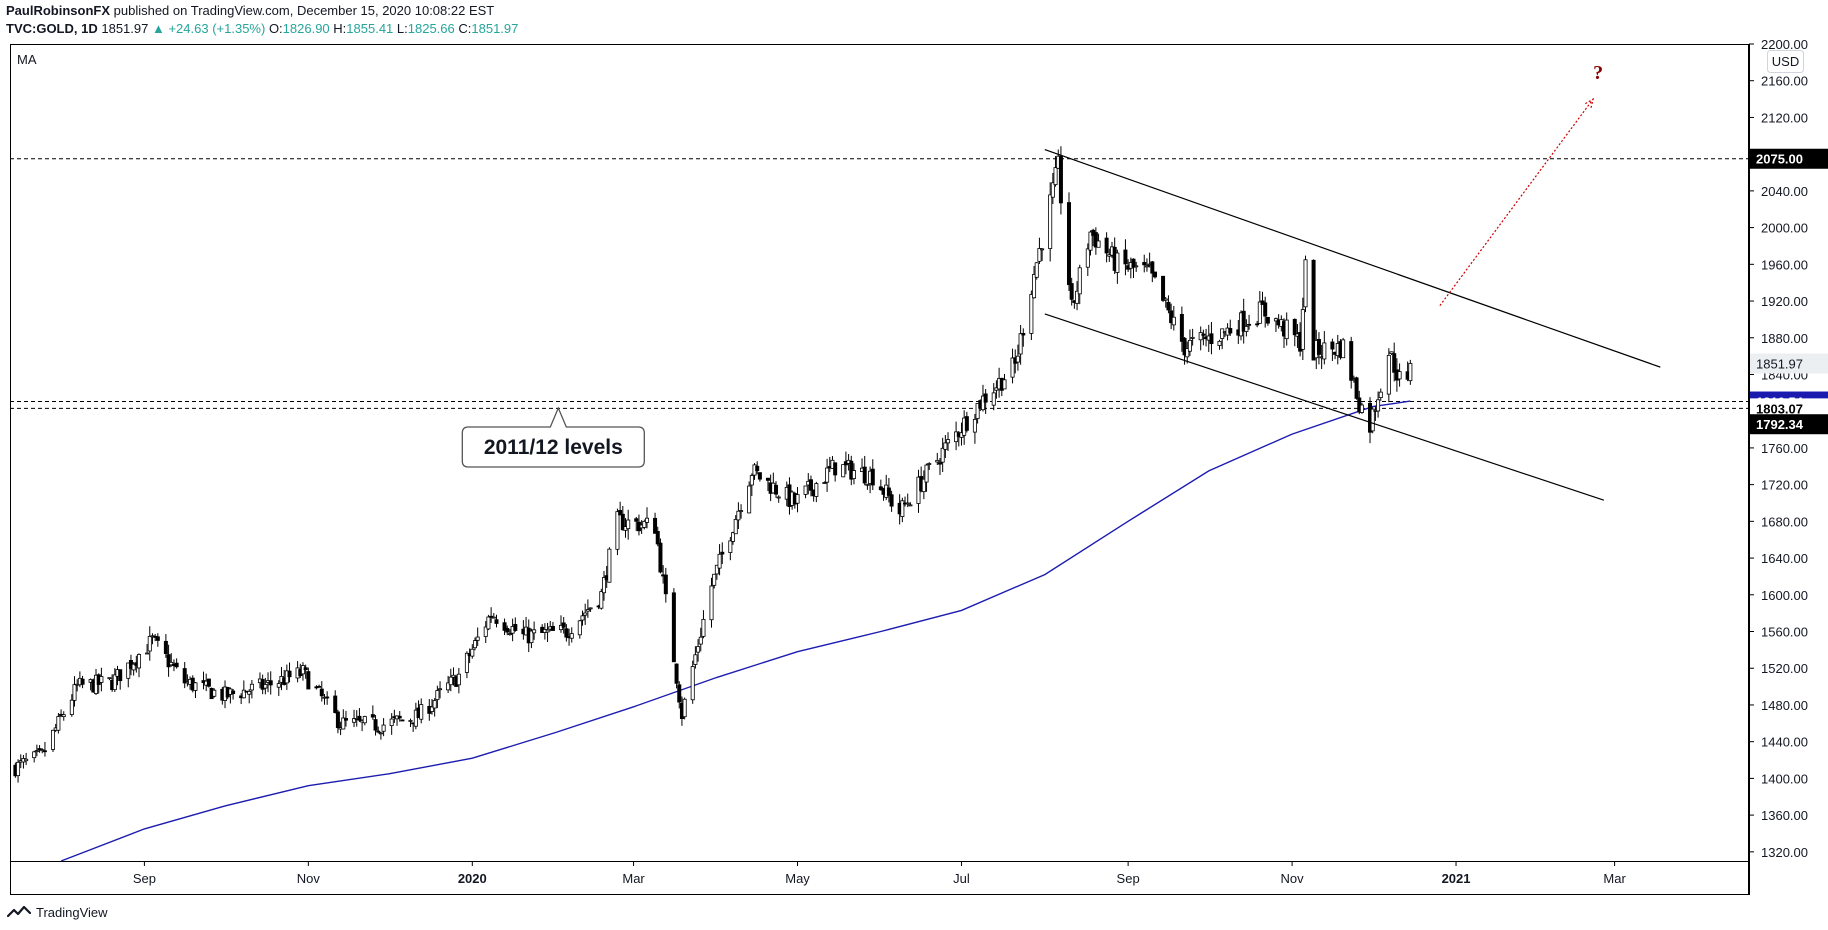 This screenshot has height=930, width=1828. What do you see at coordinates (495, 28) in the screenshot?
I see `close-value: 1851.97` at bounding box center [495, 28].